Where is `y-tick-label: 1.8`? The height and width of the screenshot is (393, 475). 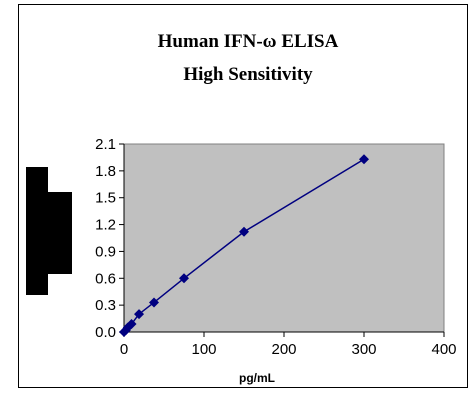 y-tick-label: 1.8 is located at coordinates (105, 171).